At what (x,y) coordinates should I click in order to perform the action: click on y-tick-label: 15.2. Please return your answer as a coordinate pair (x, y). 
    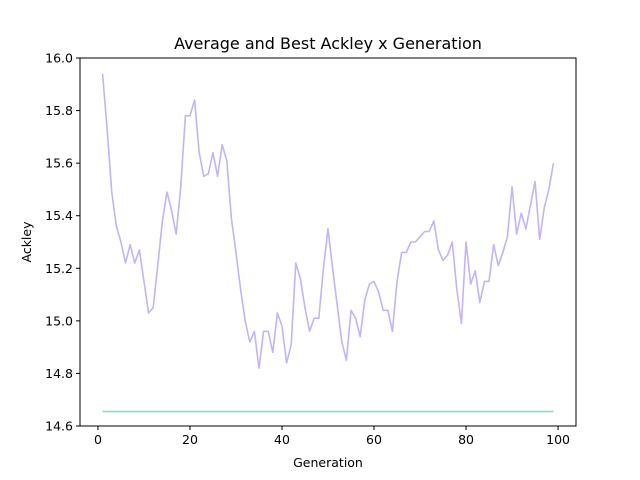
    Looking at the image, I should click on (59, 268).